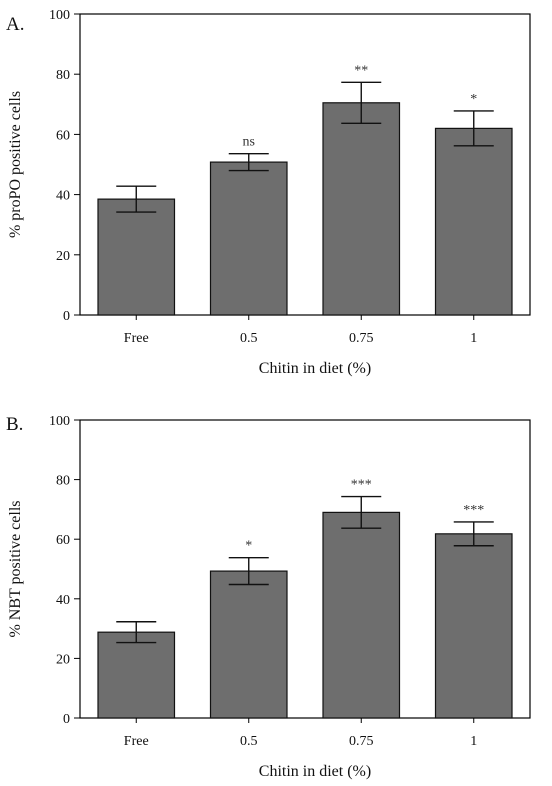  I want to click on y-axis-label: % proPO positive cells, so click(15, 164).